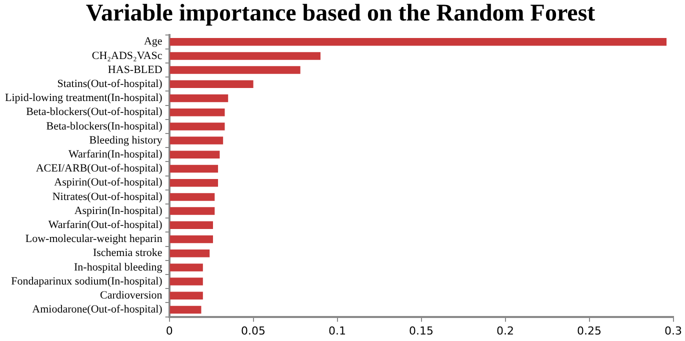  I want to click on y-tick-label: ACEI/ARB(Out-of-hospital), so click(99, 168).